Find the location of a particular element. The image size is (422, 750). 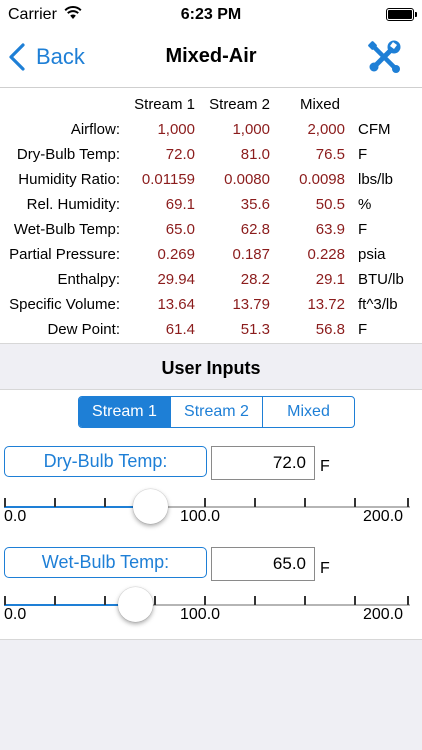

status-bar: Carrier 6:23 PM is located at coordinates (211, 15).